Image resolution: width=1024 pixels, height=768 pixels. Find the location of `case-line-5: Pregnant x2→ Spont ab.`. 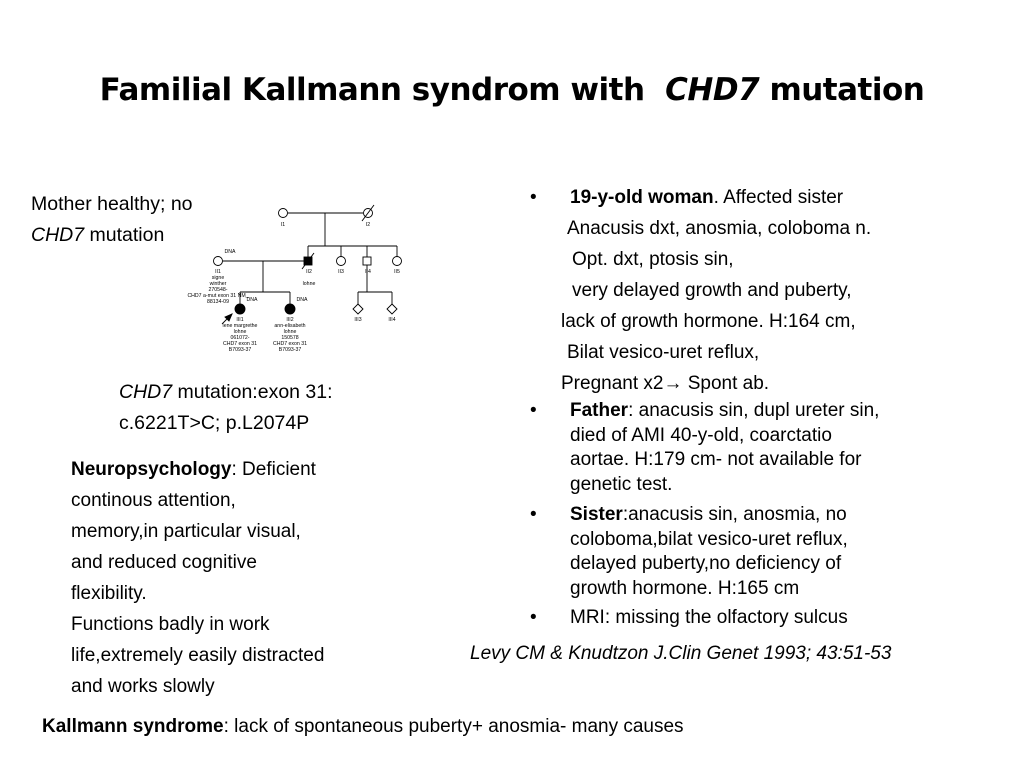

case-line-5: Pregnant x2→ Spont ab. is located at coordinates (665, 383).